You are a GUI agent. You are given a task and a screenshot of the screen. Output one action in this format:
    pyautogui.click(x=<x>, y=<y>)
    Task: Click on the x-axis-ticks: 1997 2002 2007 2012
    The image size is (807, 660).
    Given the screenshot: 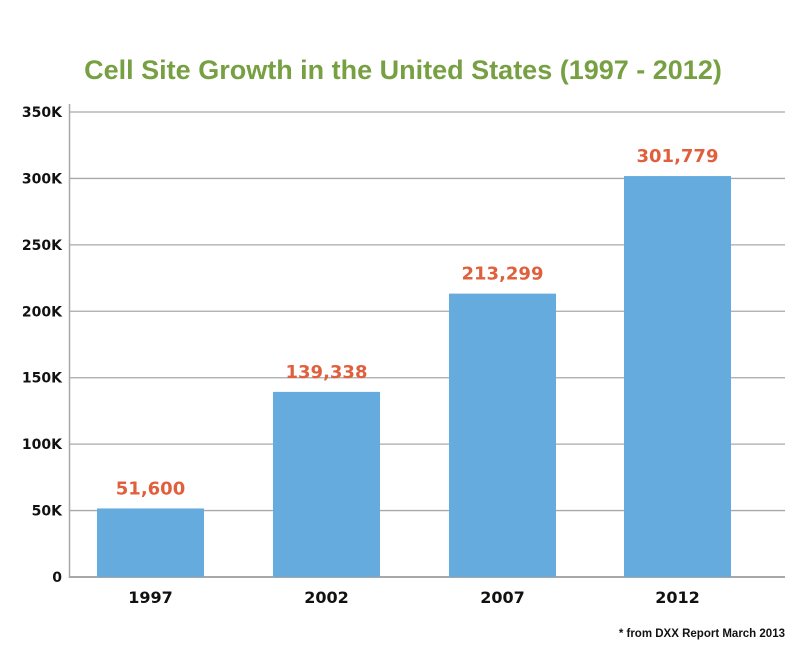 What is the action you would take?
    pyautogui.click(x=414, y=597)
    